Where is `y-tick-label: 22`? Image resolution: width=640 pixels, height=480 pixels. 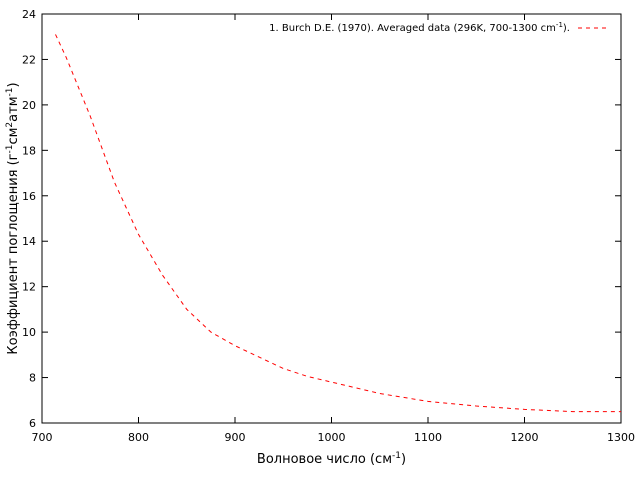
y-tick-label: 22 is located at coordinates (29, 59).